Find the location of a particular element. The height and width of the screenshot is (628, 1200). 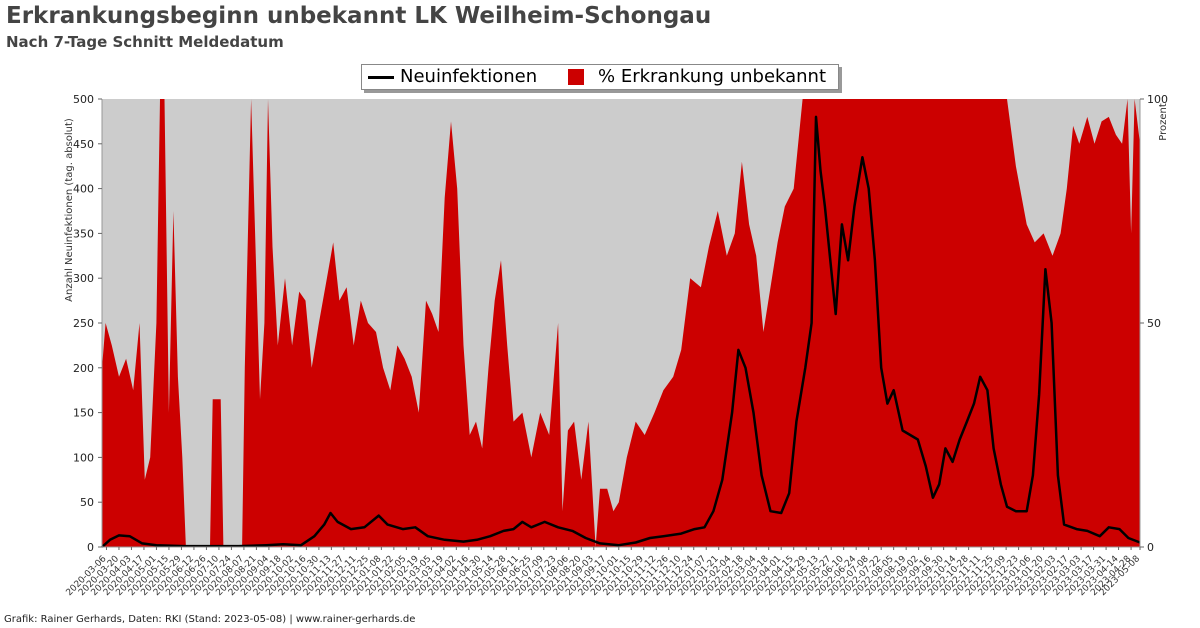

y-tick-label: 0 is located at coordinates (90, 547).